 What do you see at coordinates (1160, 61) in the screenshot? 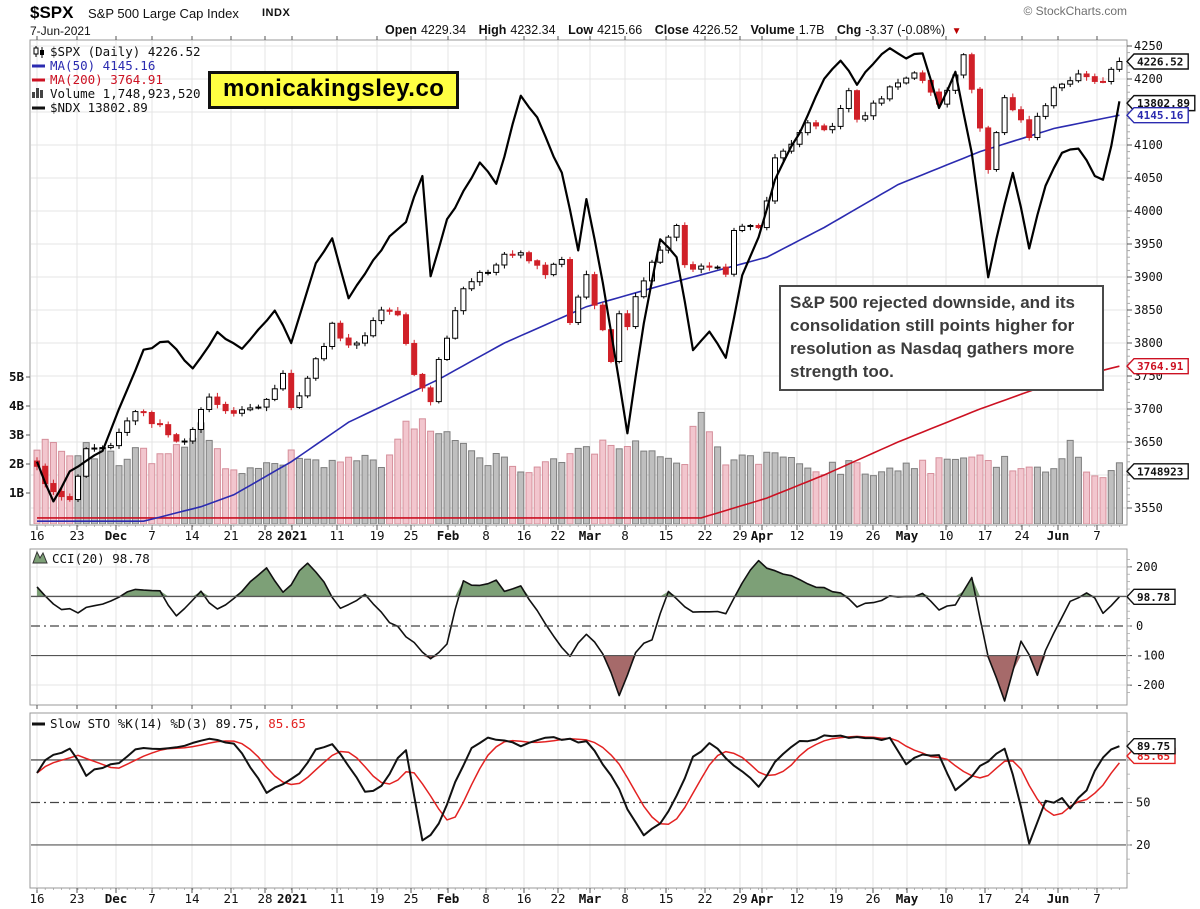
I see `svg-text: 4226.52` at bounding box center [1160, 61].